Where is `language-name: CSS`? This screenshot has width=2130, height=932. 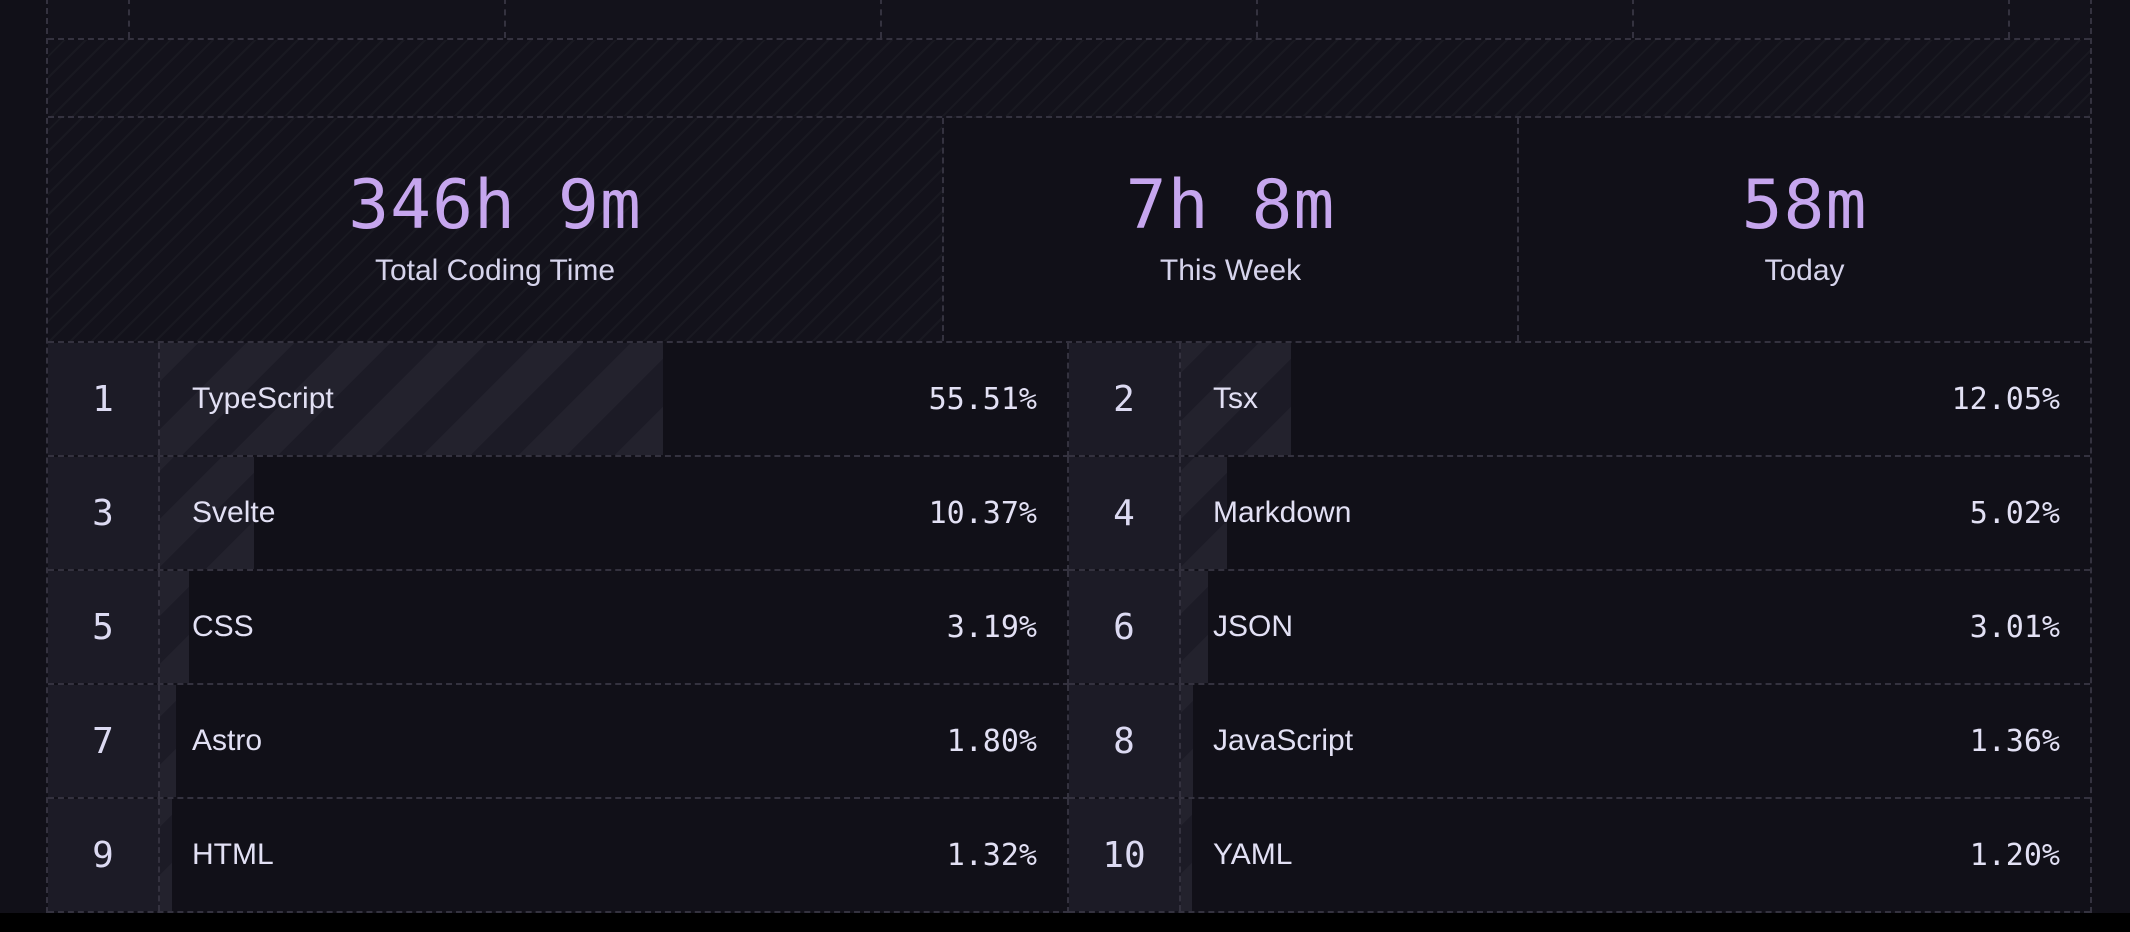
language-name: CSS is located at coordinates (223, 626).